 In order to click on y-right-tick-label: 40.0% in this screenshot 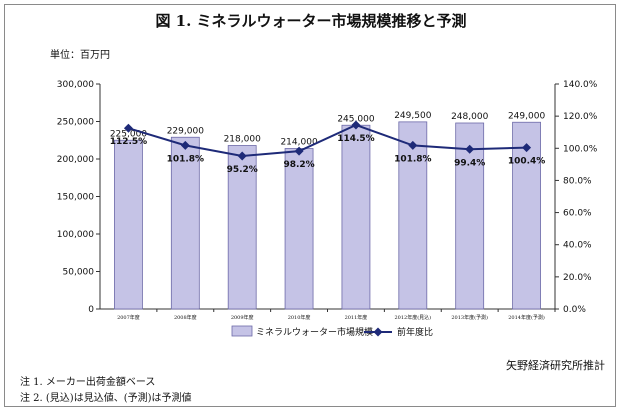, I will do `click(577, 246)`.